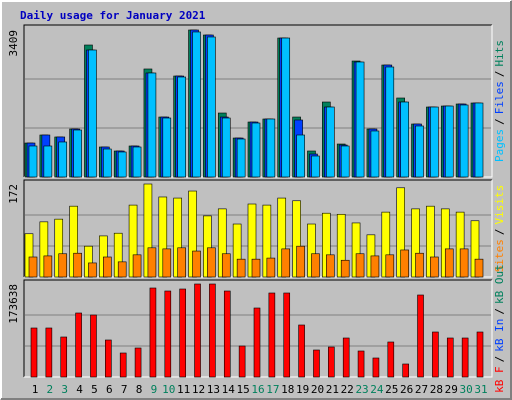 The image size is (512, 400). I want to click on legend-entry: Pages, so click(499, 145).